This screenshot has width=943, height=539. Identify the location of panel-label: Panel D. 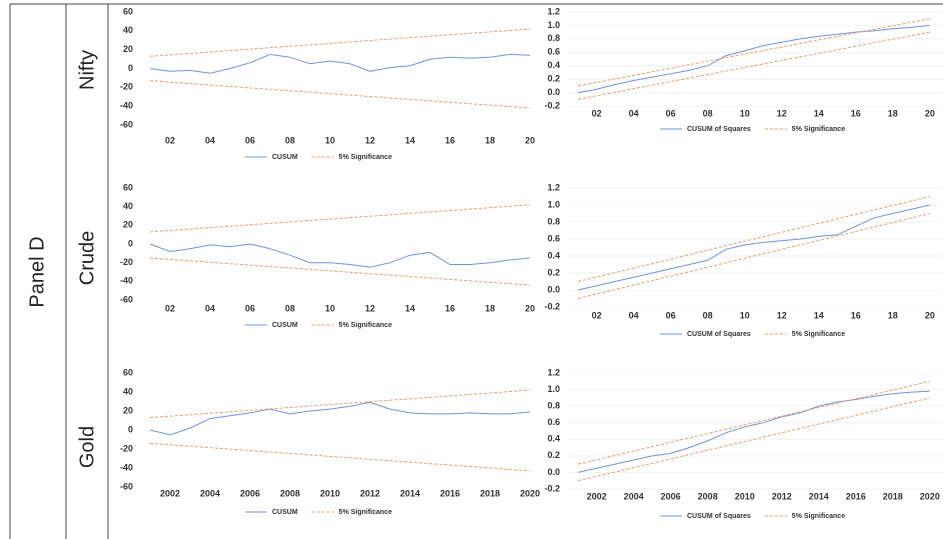
(37, 271).